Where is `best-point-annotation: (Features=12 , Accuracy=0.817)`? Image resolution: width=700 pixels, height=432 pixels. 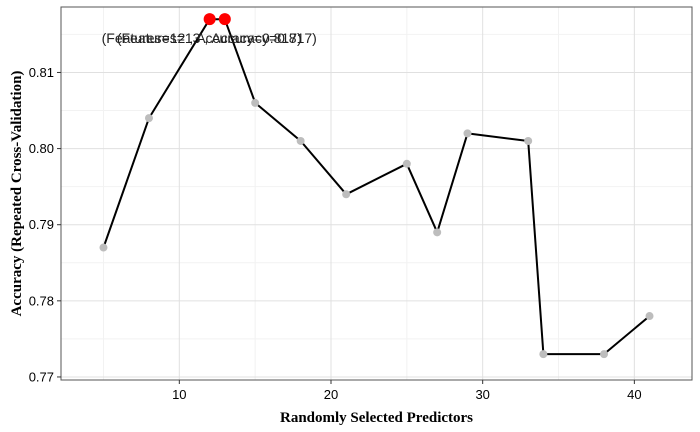
best-point-annotation: (Features=12 , Accuracy=0.817) is located at coordinates (202, 38).